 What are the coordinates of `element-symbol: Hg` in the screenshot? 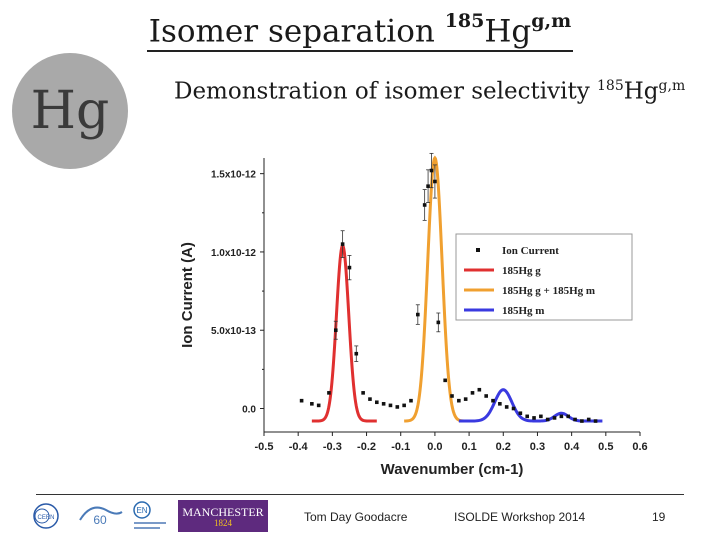 It's located at (70, 111).